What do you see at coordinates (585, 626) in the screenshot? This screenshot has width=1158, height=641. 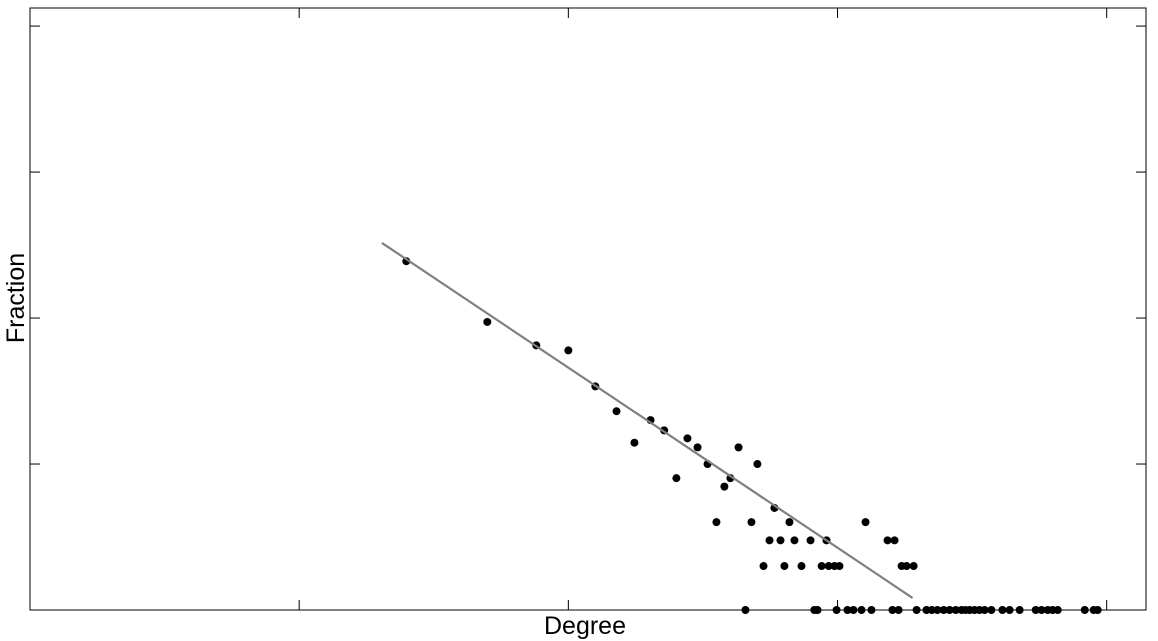 I see `x-axis-label: Degree` at bounding box center [585, 626].